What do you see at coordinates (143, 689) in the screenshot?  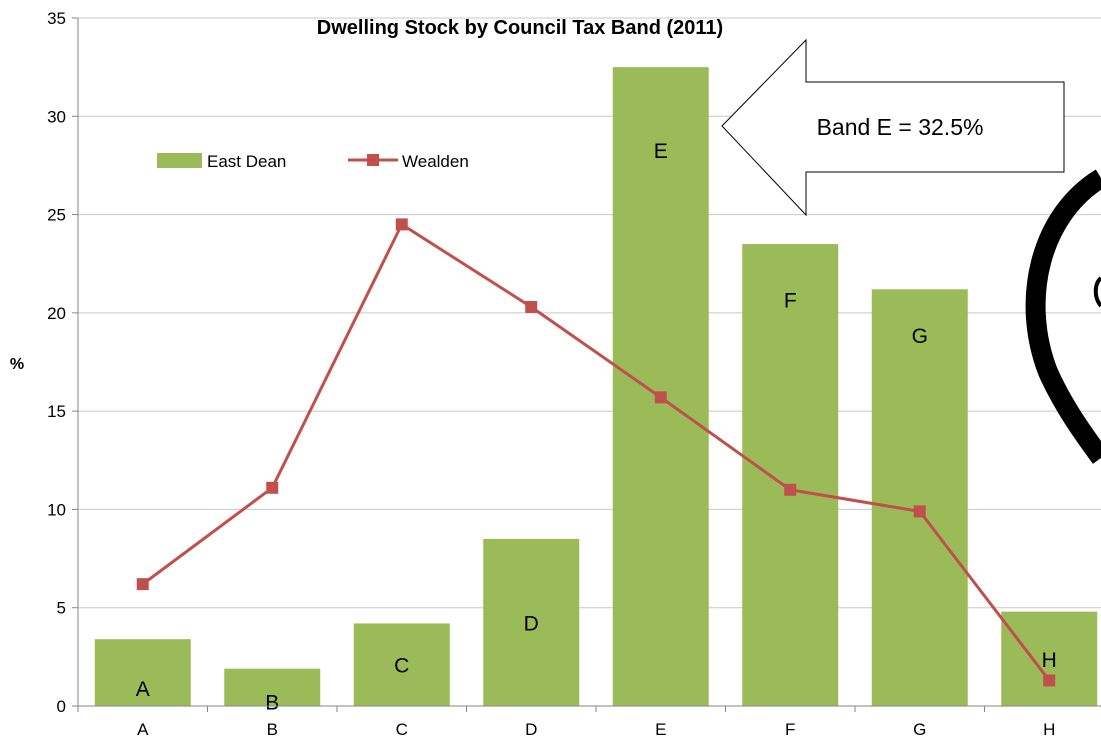 I see `bar-data-label: A` at bounding box center [143, 689].